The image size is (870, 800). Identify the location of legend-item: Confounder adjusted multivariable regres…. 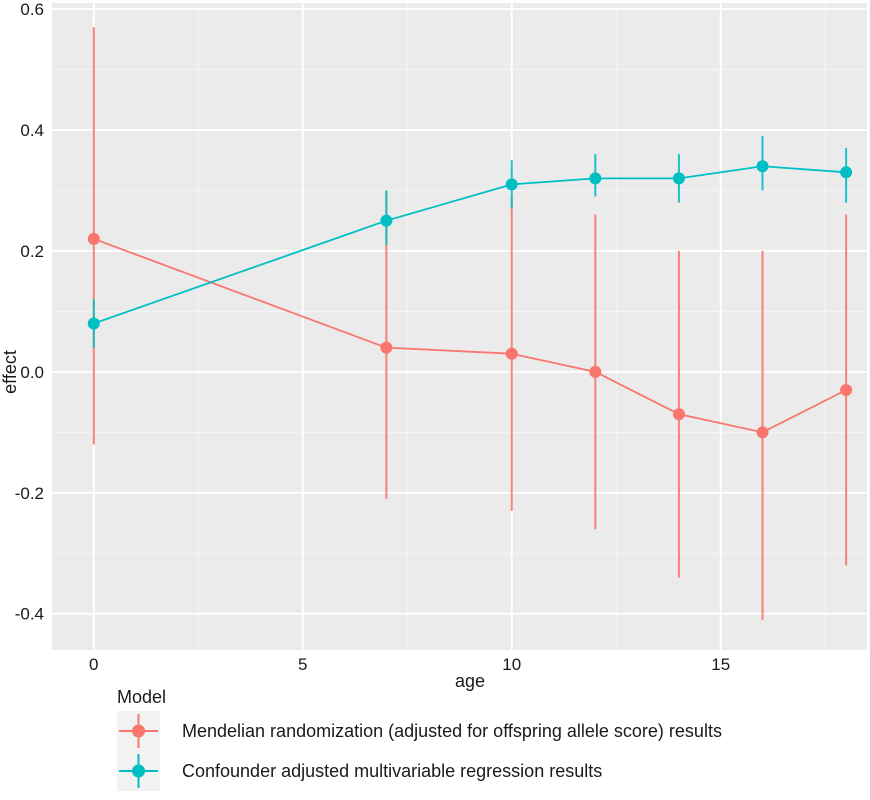
(359, 771).